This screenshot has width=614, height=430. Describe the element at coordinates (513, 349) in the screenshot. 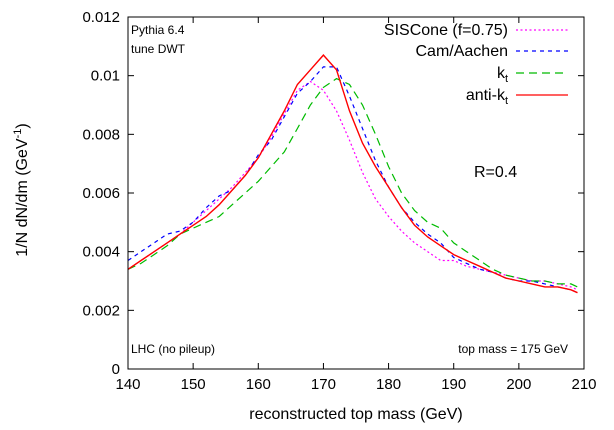

I see `annotation-top-mass: top mass = 175 GeV` at that location.